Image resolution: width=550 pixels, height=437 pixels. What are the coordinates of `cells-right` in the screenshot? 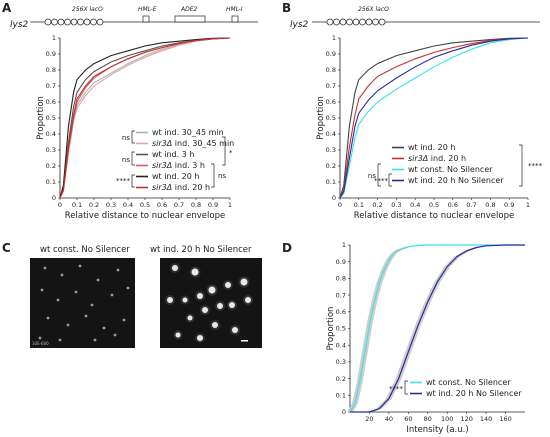 It's located at (209, 303).